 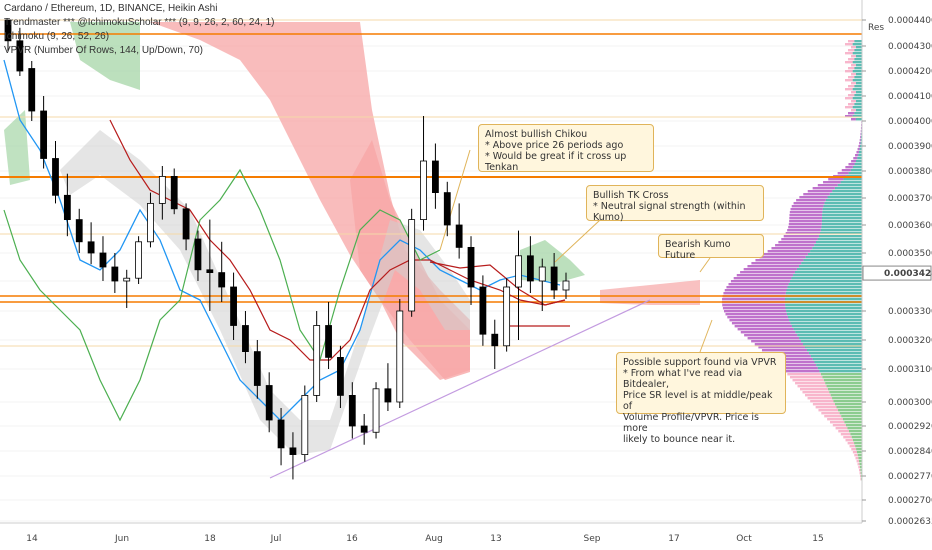 I want to click on kumo-callout-line, so click(x=705, y=265).